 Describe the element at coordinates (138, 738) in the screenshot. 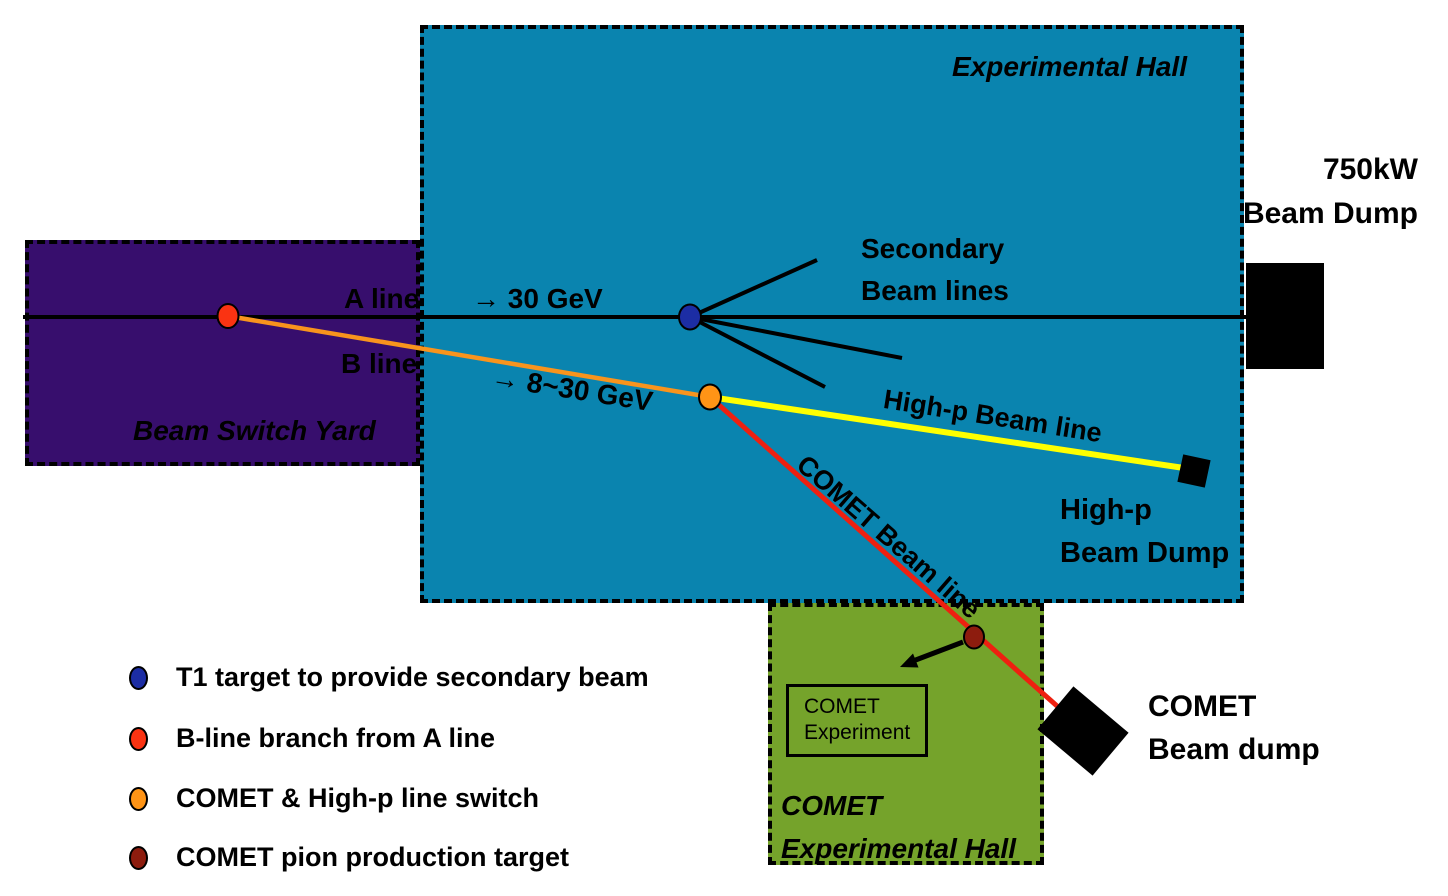

I see `b-line-branch-legend-dot-icon` at that location.